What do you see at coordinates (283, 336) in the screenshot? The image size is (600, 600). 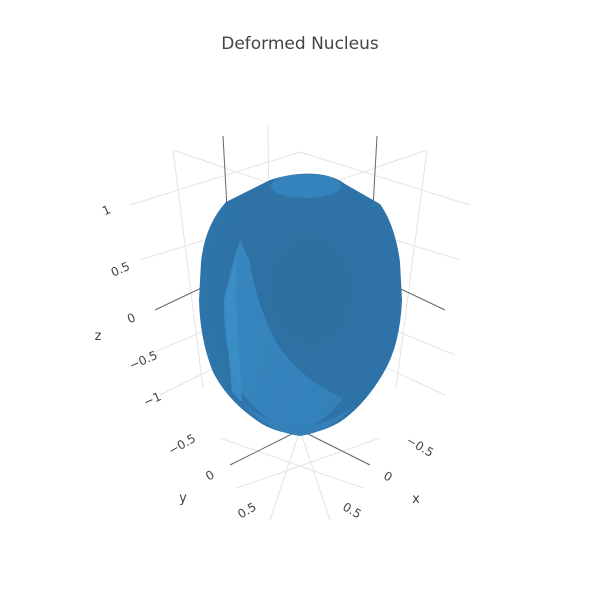 I see `nucleus-highlight-band` at bounding box center [283, 336].